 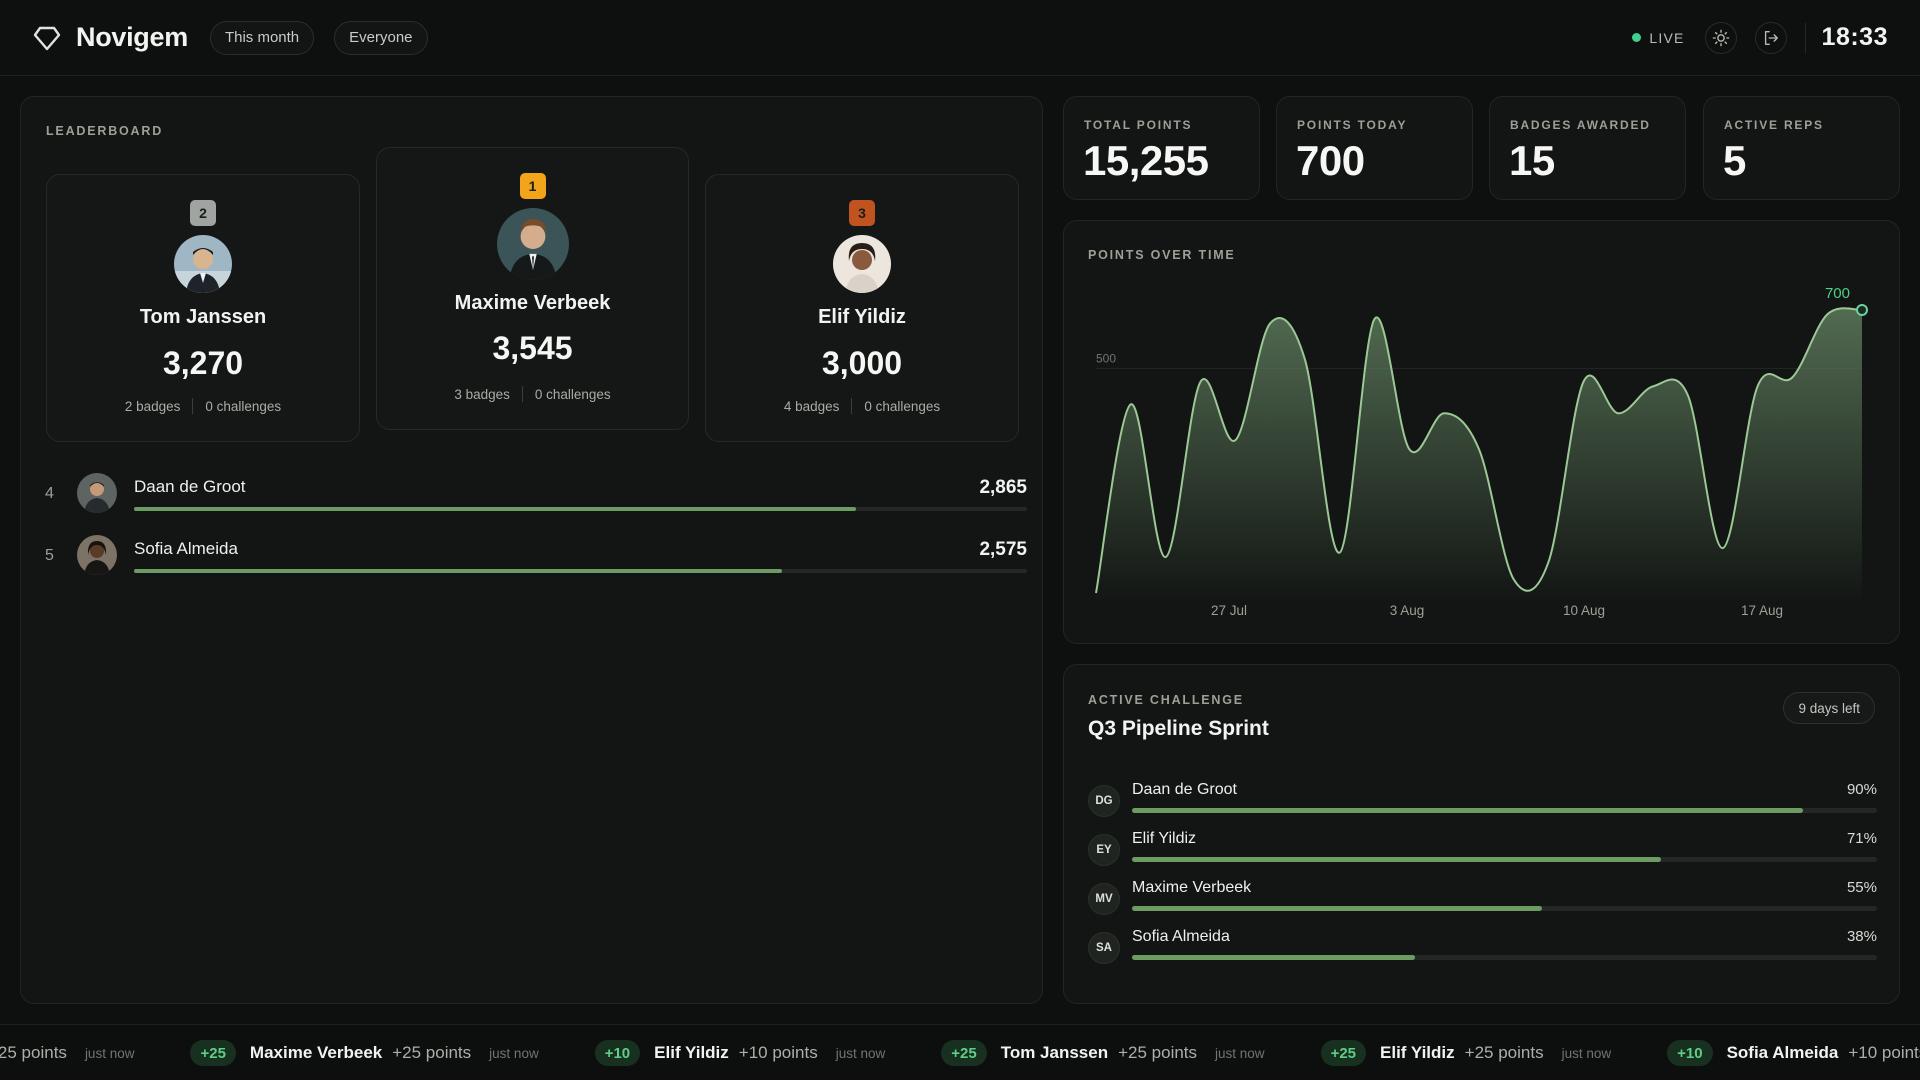 What do you see at coordinates (1861, 936) in the screenshot?
I see `participant-percent: 38%` at bounding box center [1861, 936].